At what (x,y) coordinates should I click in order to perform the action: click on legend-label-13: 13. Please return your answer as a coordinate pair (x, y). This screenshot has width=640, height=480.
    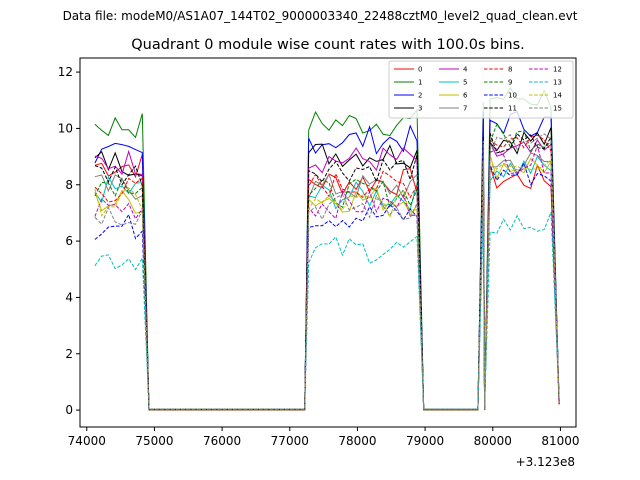
    Looking at the image, I should click on (557, 83).